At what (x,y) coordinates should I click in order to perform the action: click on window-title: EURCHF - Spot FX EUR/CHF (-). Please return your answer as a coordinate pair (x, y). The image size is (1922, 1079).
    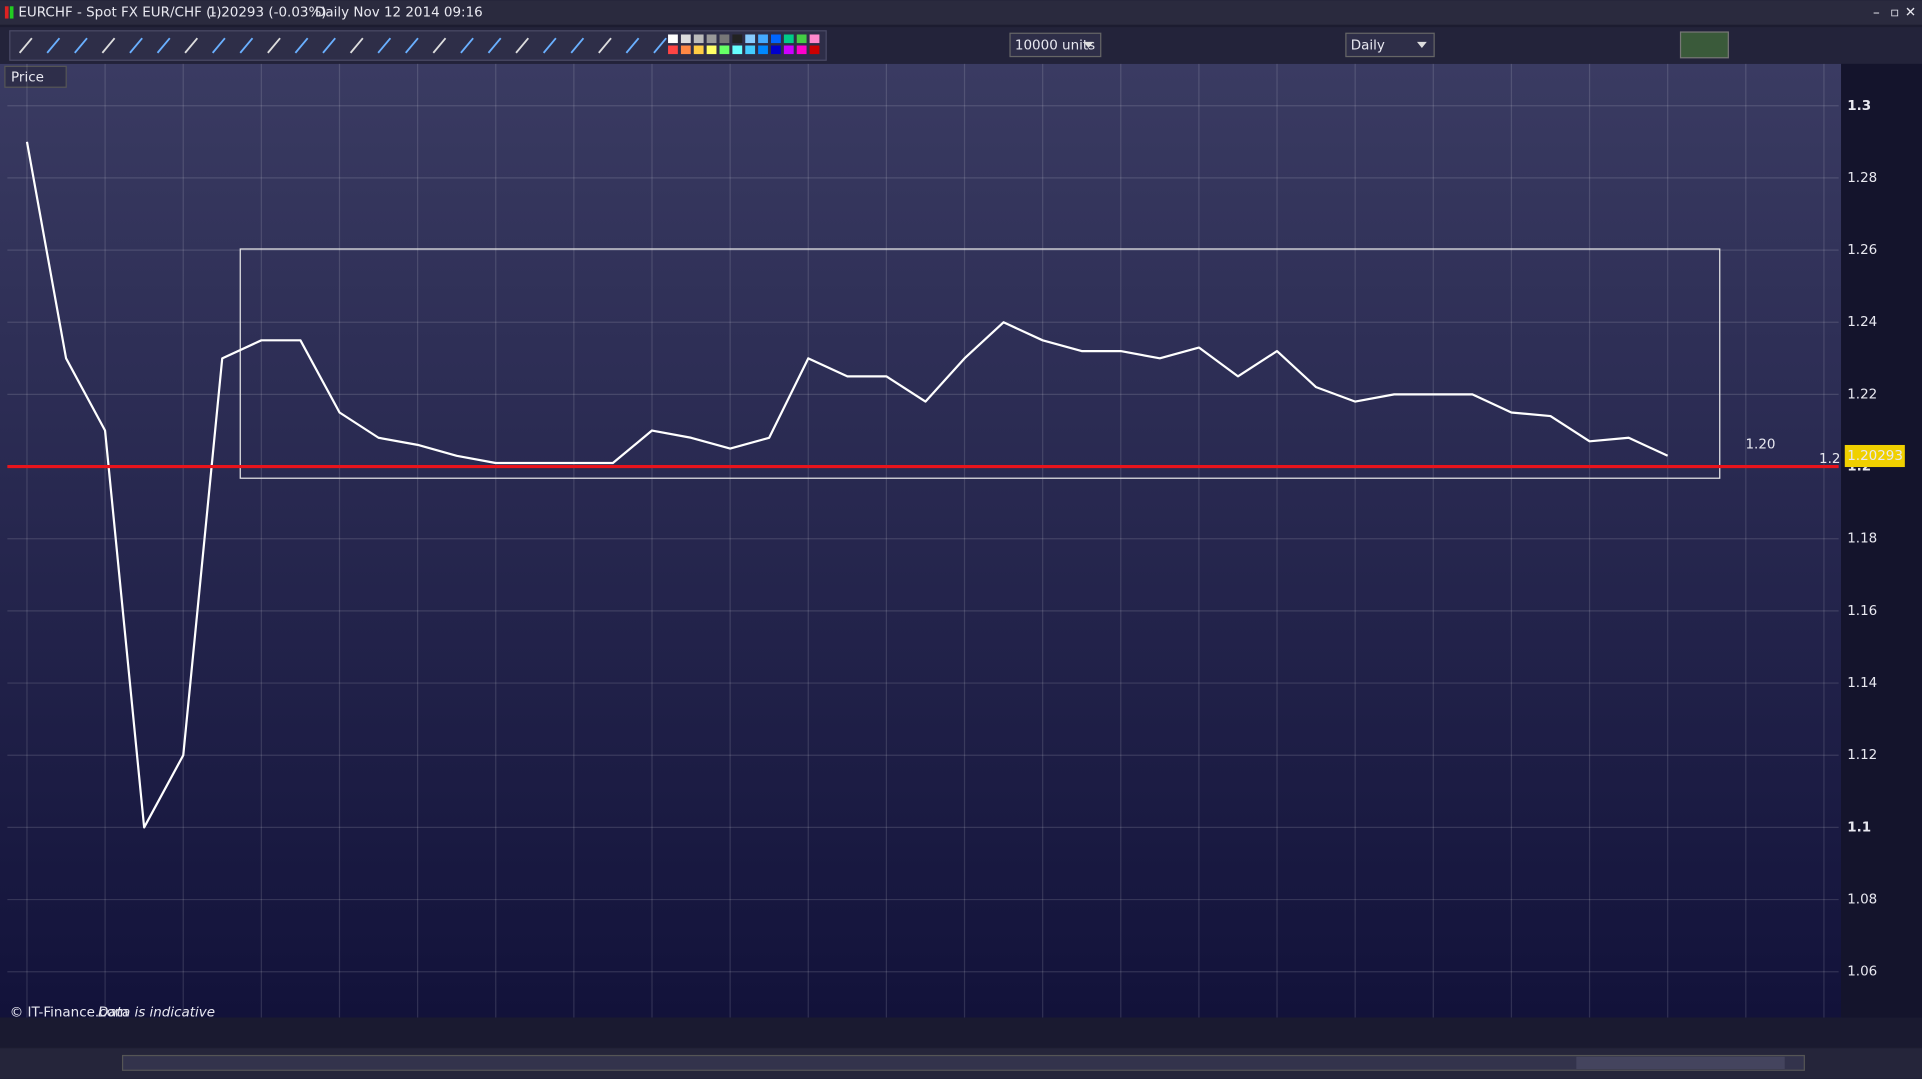
    Looking at the image, I should click on (119, 12).